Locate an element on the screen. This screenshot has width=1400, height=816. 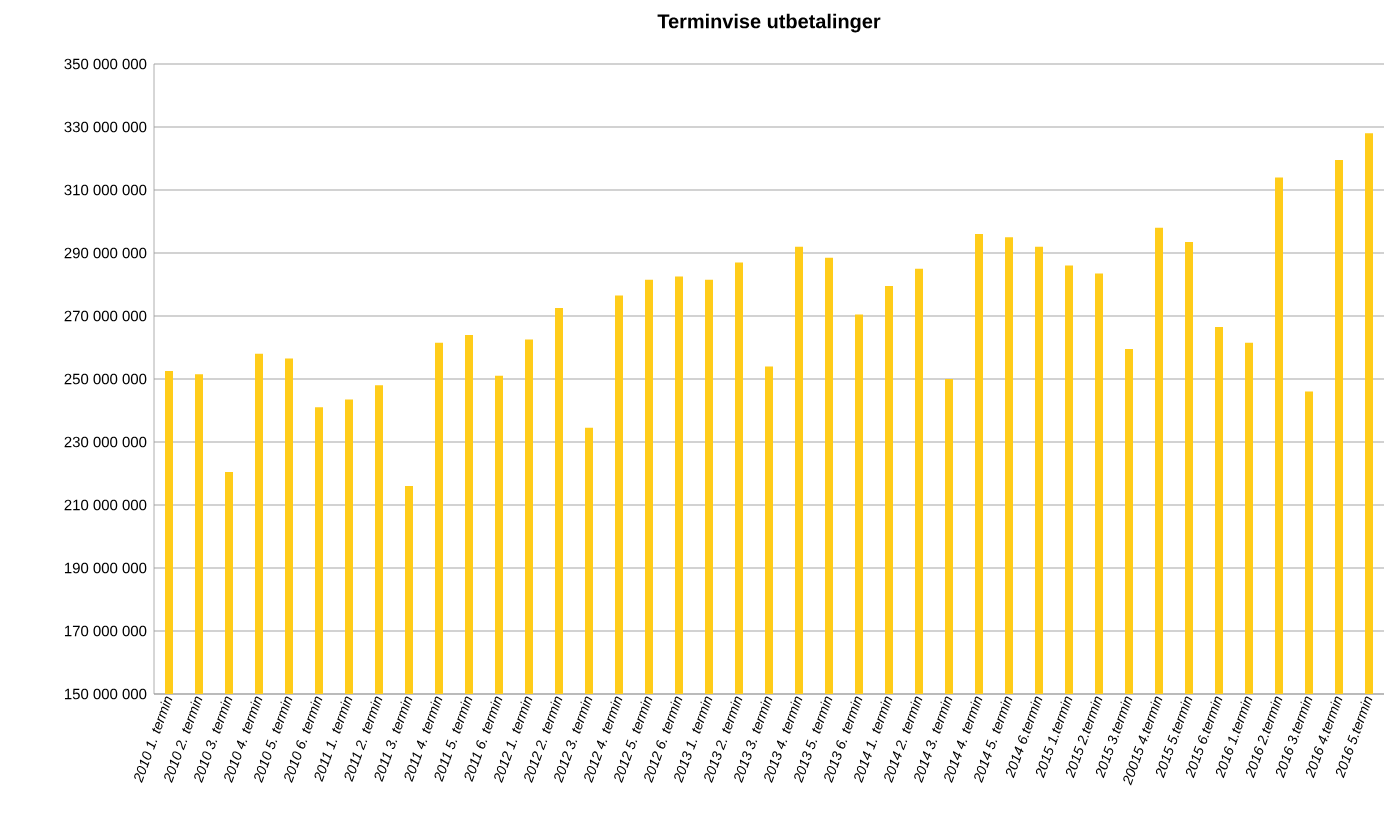
chart-title: Terminvise utbetalinger is located at coordinates (769, 23).